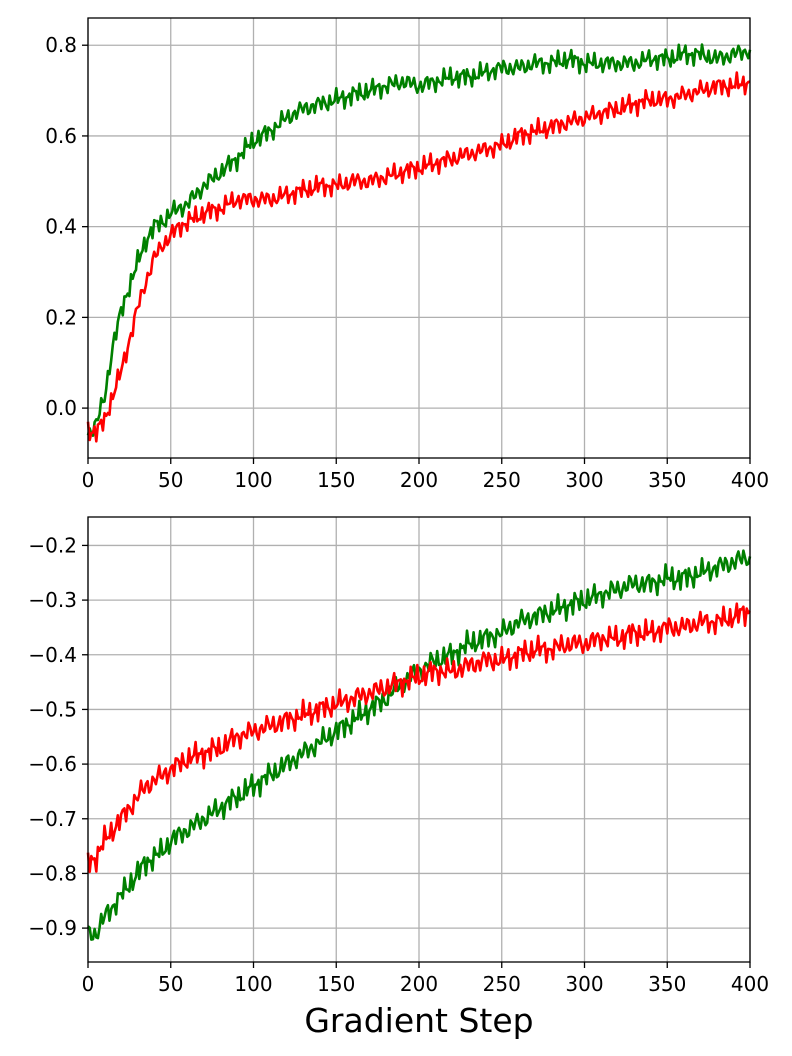  What do you see at coordinates (418, 1020) in the screenshot?
I see `x-axis-label: Gradient Step` at bounding box center [418, 1020].